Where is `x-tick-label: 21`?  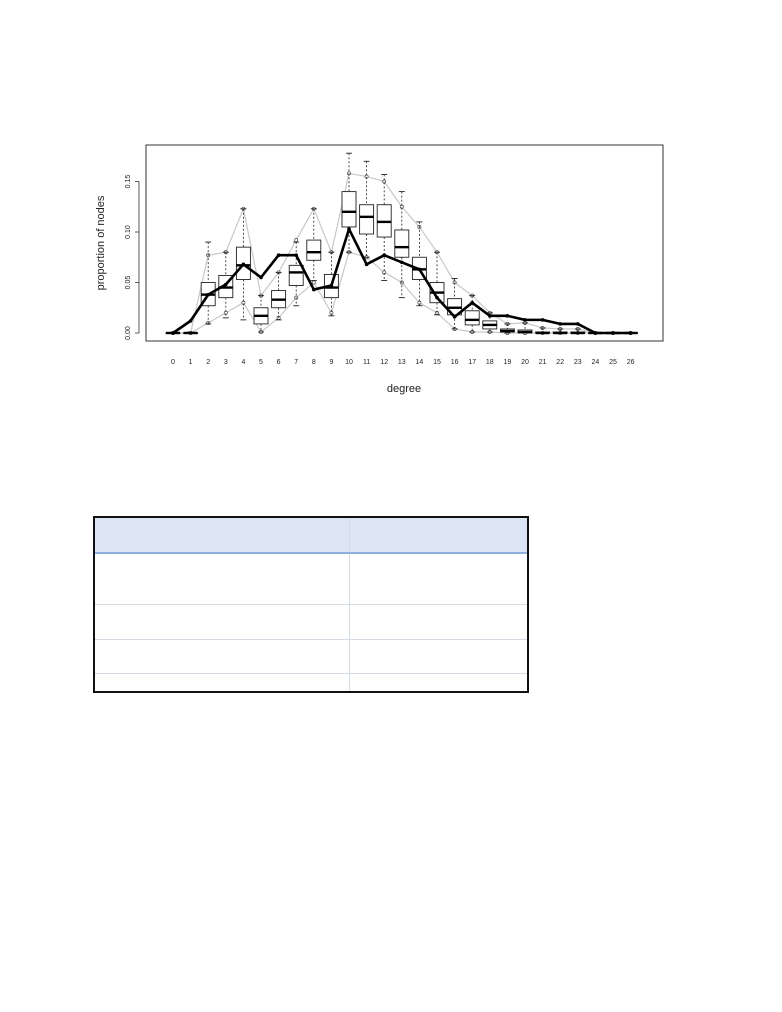
x-tick-label: 21 is located at coordinates (543, 362).